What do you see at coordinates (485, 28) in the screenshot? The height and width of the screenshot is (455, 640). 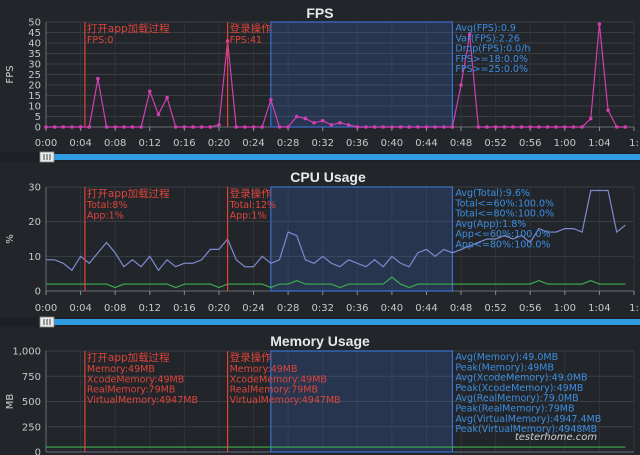 I see `stats-annotation: Avg(FPS):0.9` at bounding box center [485, 28].